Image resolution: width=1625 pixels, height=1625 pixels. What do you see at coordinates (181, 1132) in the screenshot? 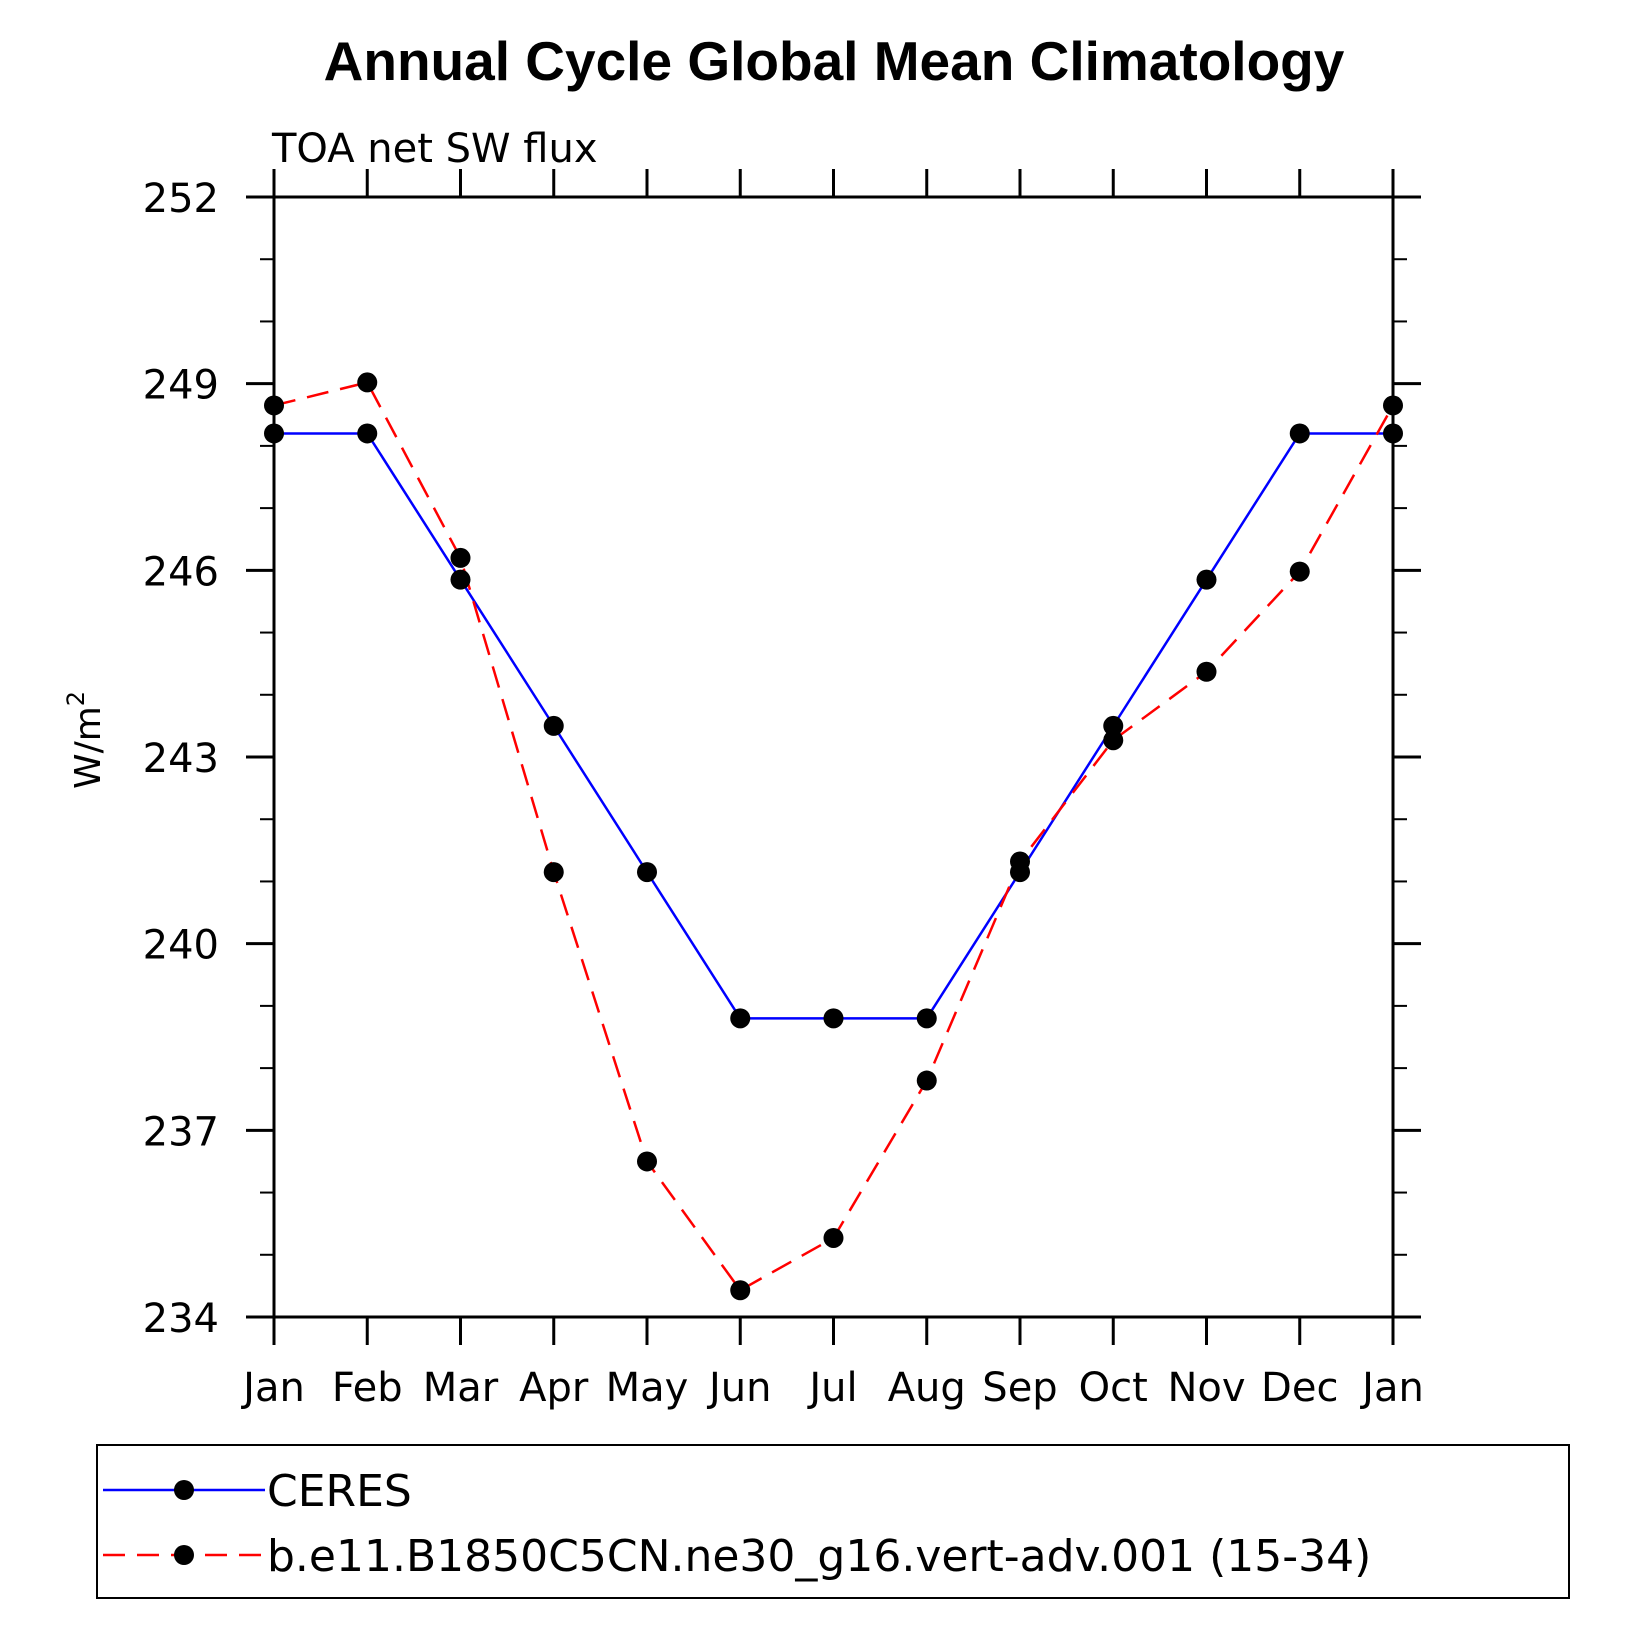
I see `y-tick-label: 237` at bounding box center [181, 1132].